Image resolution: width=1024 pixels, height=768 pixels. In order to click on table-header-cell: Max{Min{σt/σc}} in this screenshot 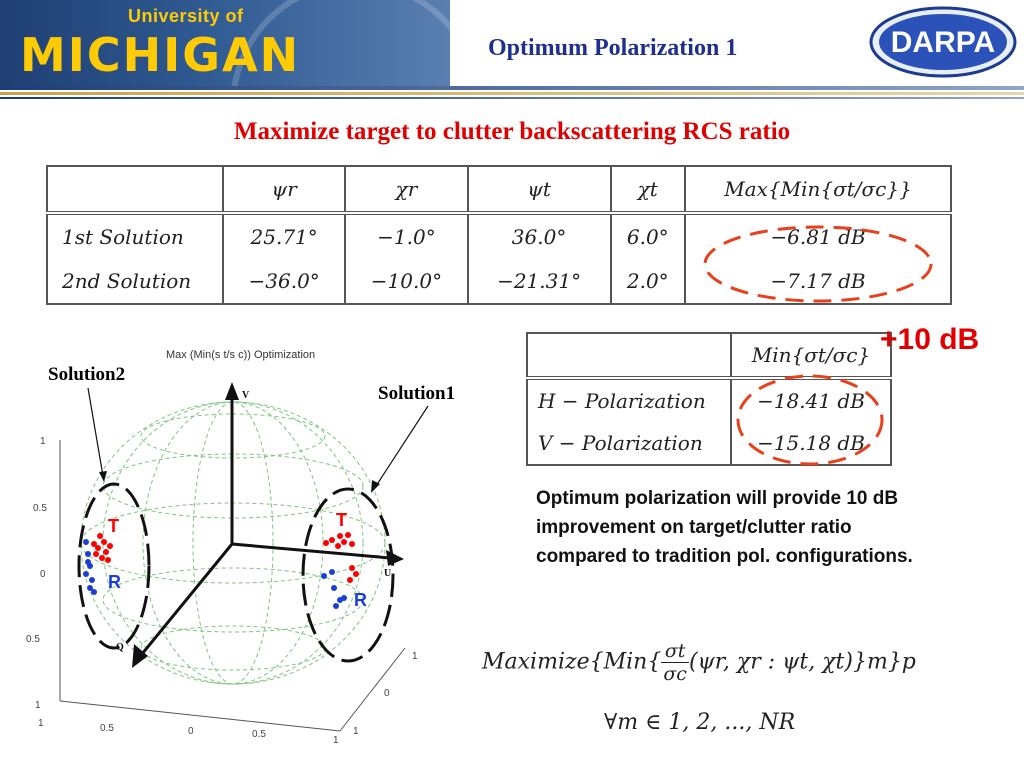, I will do `click(818, 189)`.